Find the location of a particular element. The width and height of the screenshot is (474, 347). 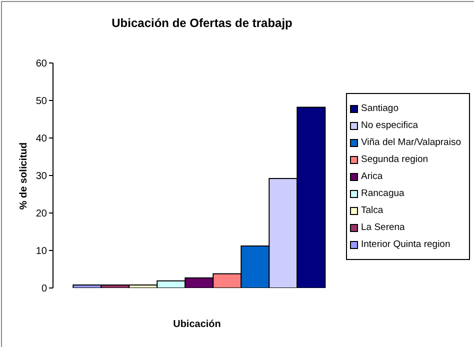

legend-label: Talca is located at coordinates (372, 210).